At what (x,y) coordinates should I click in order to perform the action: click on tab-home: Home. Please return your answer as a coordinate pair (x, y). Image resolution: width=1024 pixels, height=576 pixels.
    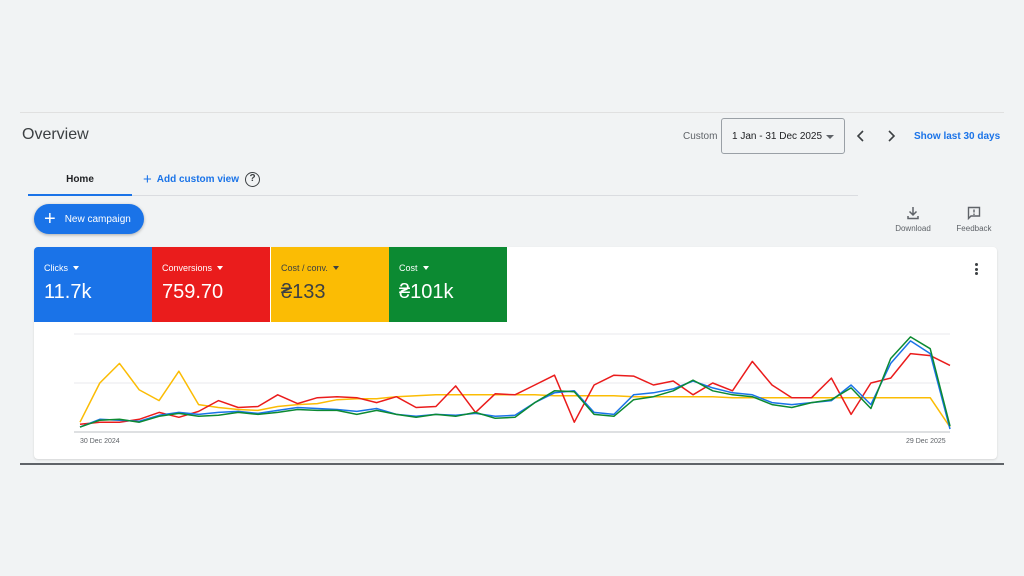
    Looking at the image, I should click on (80, 181).